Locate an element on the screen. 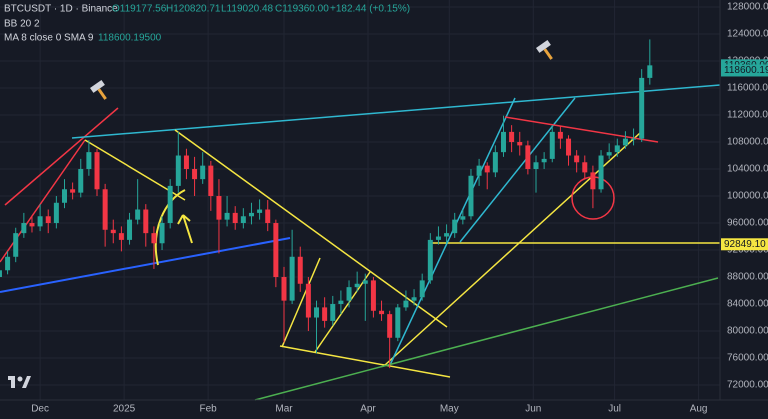 The image size is (768, 419). ohlc-open: O119177.56 is located at coordinates (139, 9).